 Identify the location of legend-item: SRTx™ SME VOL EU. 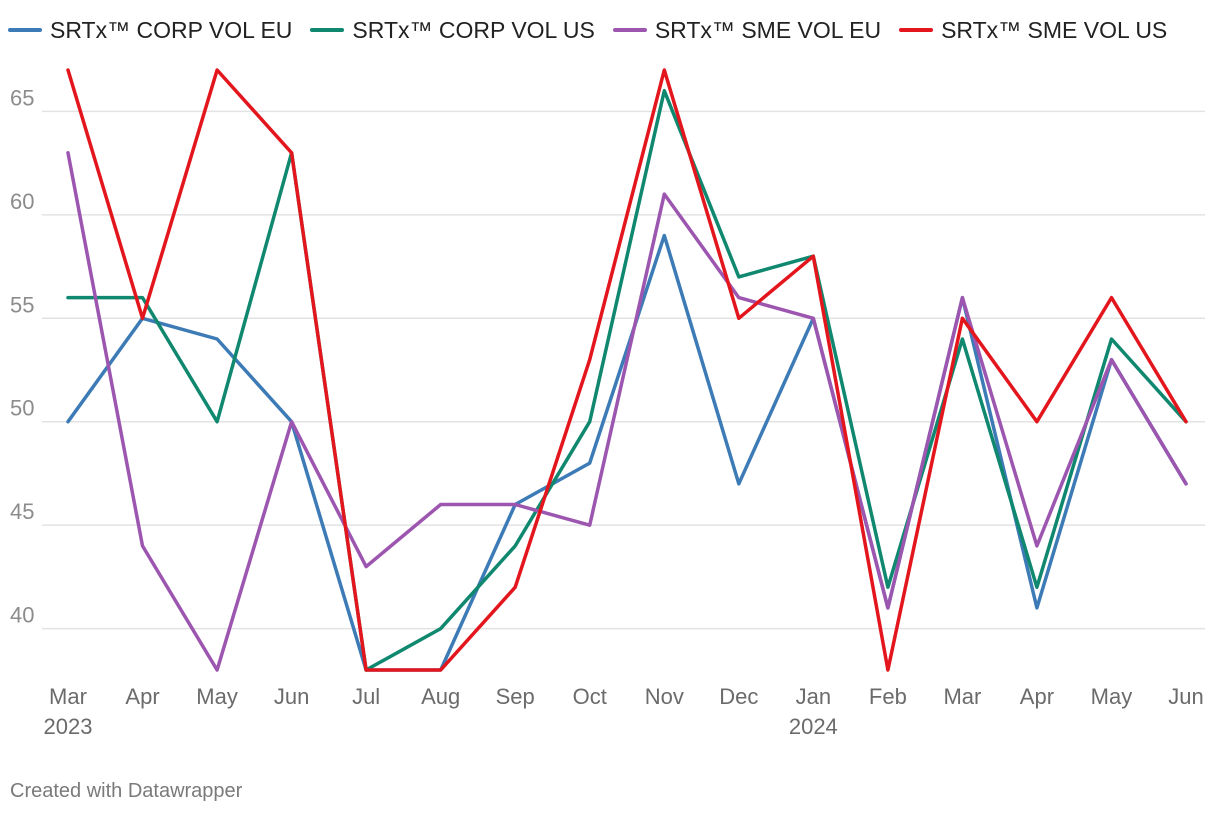
(747, 30).